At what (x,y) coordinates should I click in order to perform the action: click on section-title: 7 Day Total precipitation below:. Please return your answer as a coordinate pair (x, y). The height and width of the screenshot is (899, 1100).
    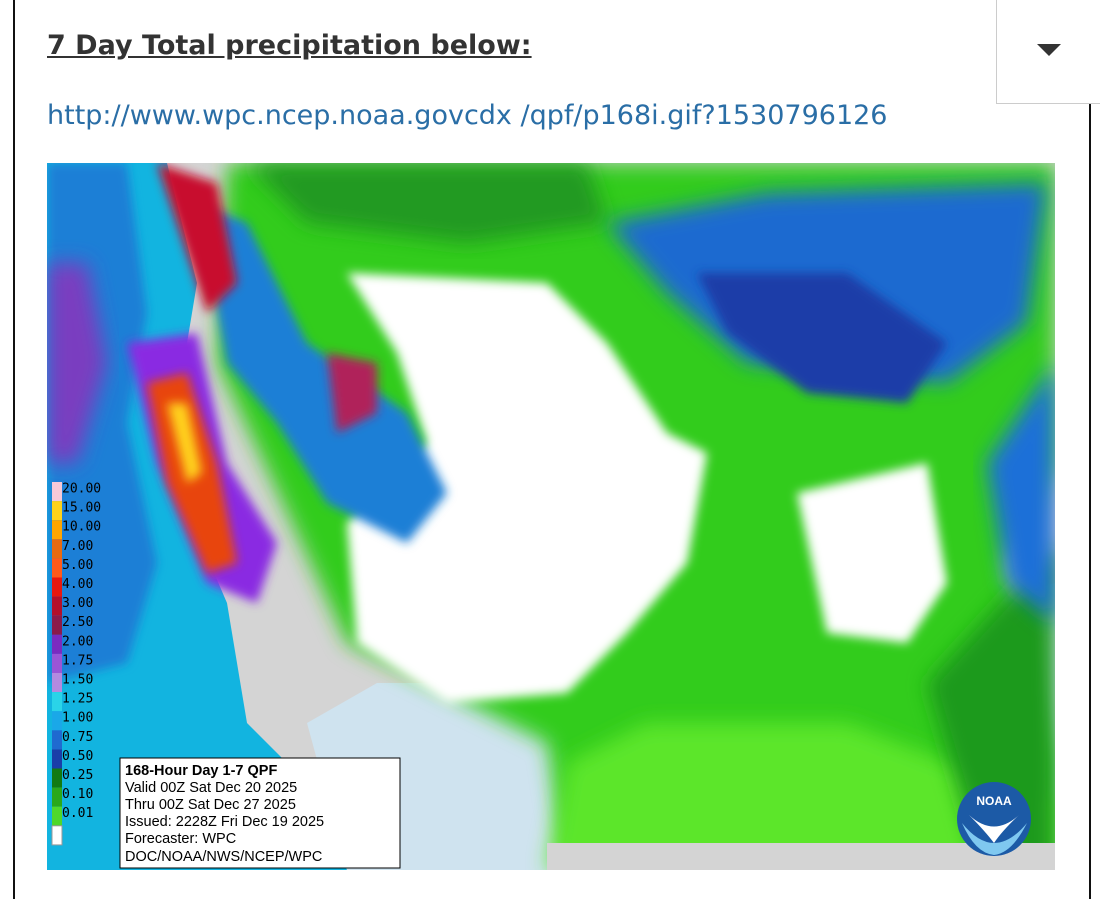
    Looking at the image, I should click on (289, 45).